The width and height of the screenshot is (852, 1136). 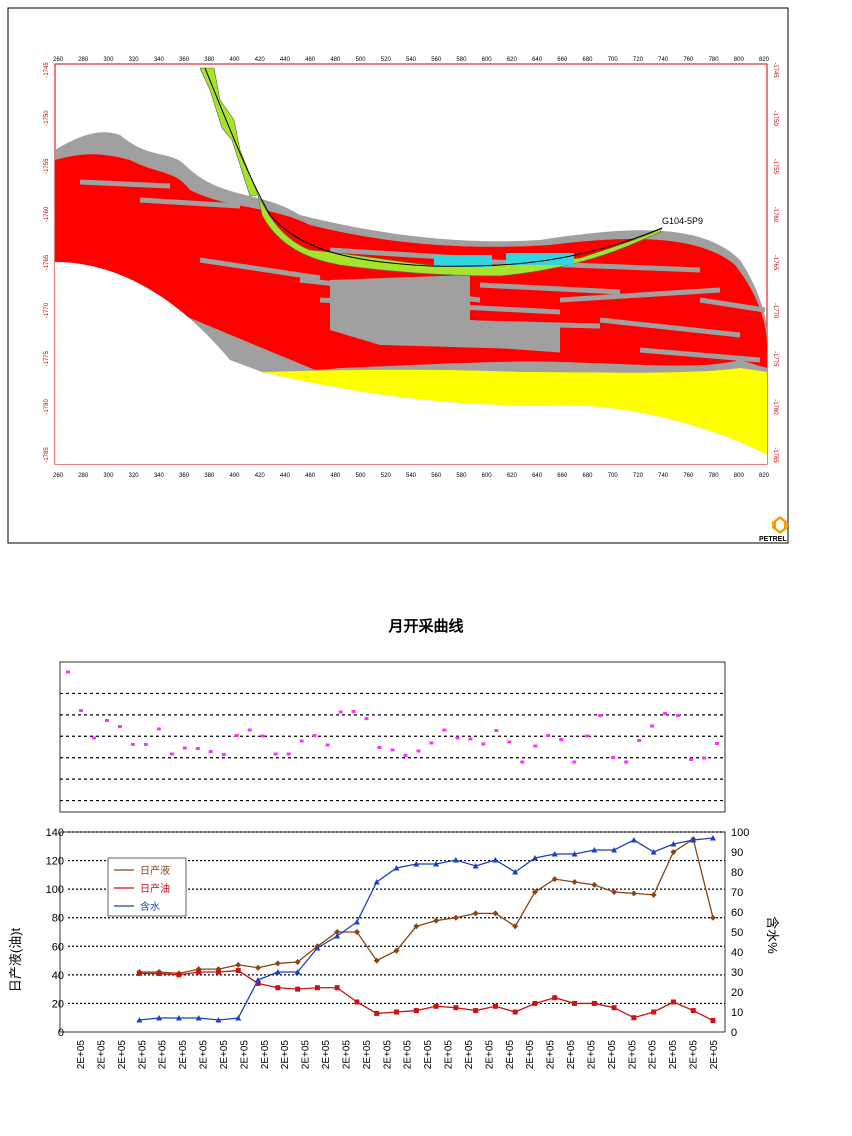 I want to click on y-tick-label-right: 10, so click(x=737, y=1013).